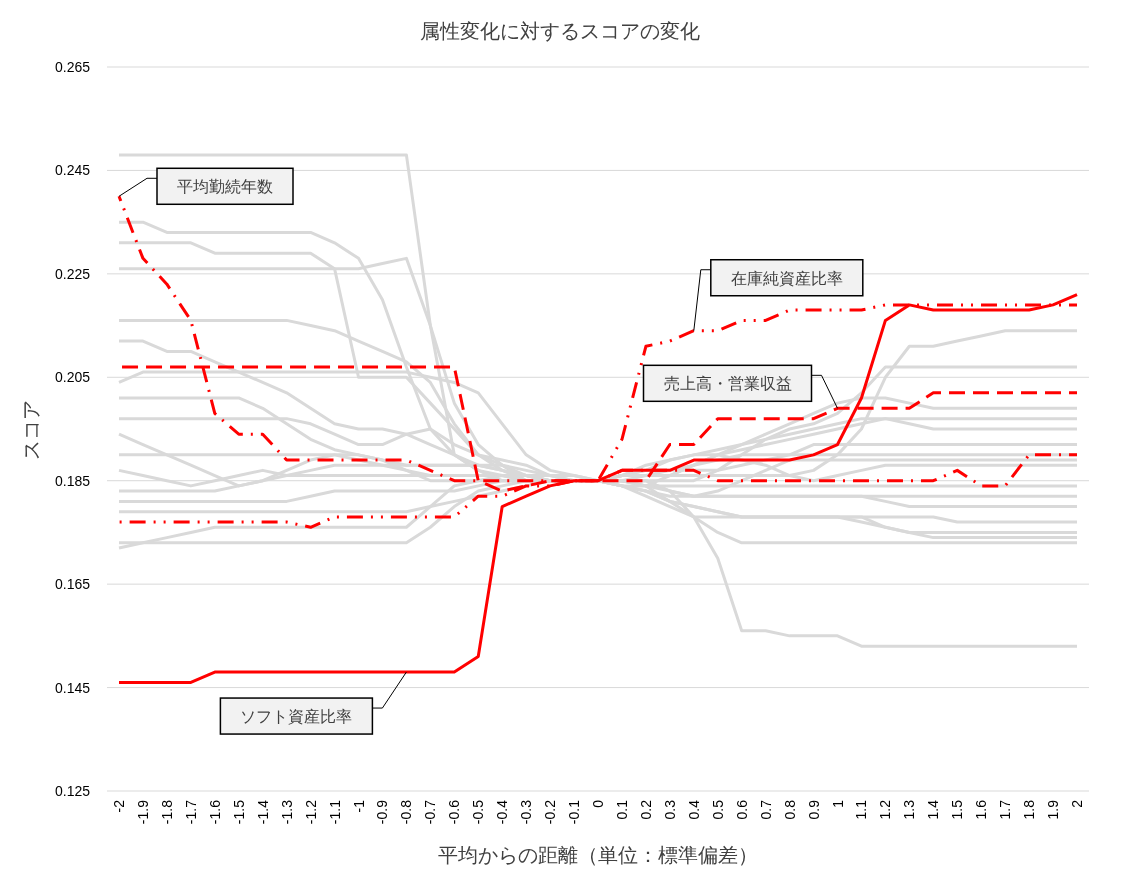  What do you see at coordinates (933, 809) in the screenshot?
I see `x-tick-label: 1.4` at bounding box center [933, 809].